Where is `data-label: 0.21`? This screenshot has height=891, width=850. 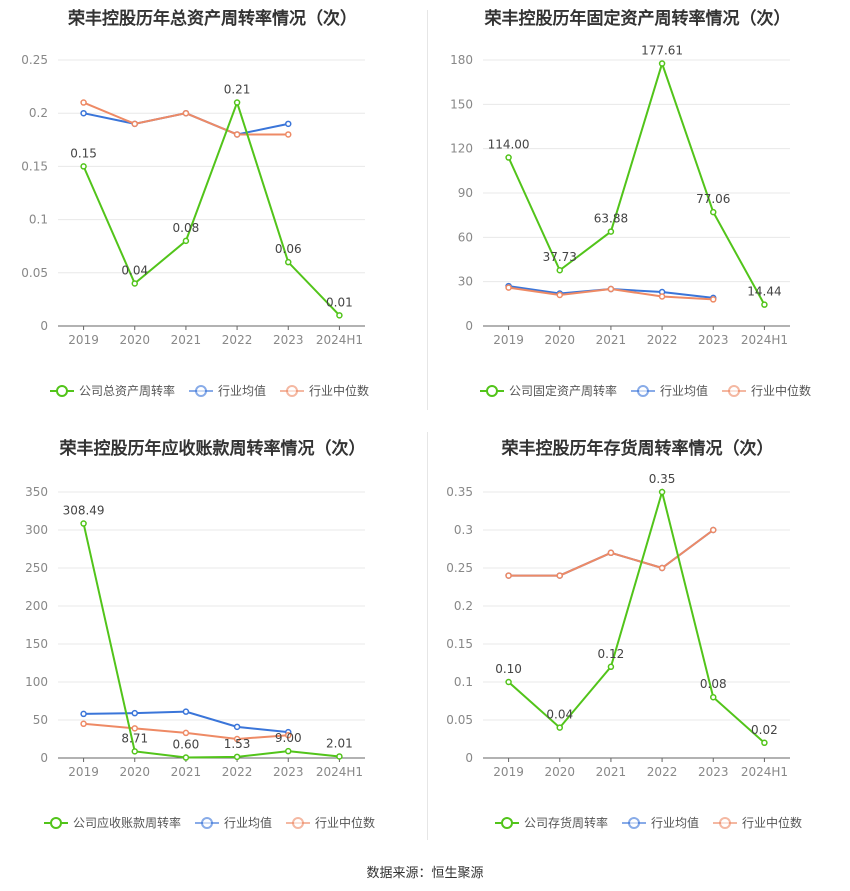
data-label: 0.21 is located at coordinates (237, 90).